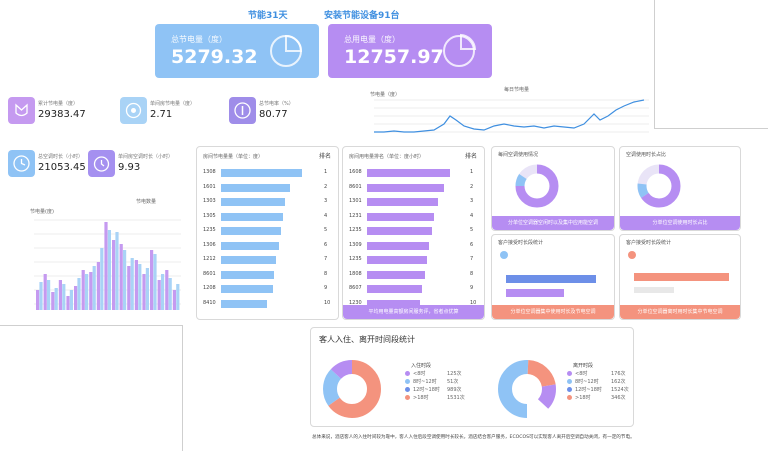 The image size is (768, 451). Describe the element at coordinates (527, 389) in the screenshot. I see `checkout-donut` at that location.